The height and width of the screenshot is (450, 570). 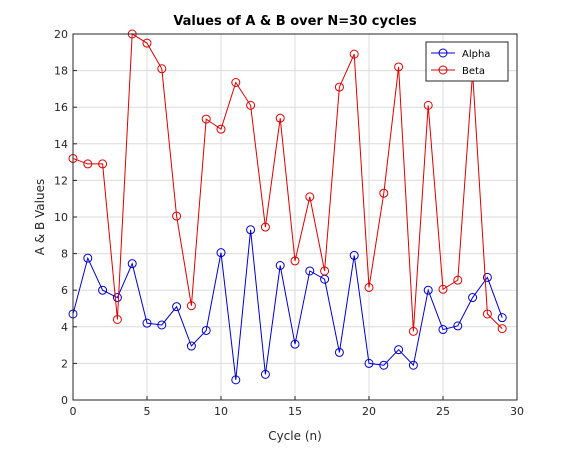 I want to click on legend-box, so click(x=467, y=61).